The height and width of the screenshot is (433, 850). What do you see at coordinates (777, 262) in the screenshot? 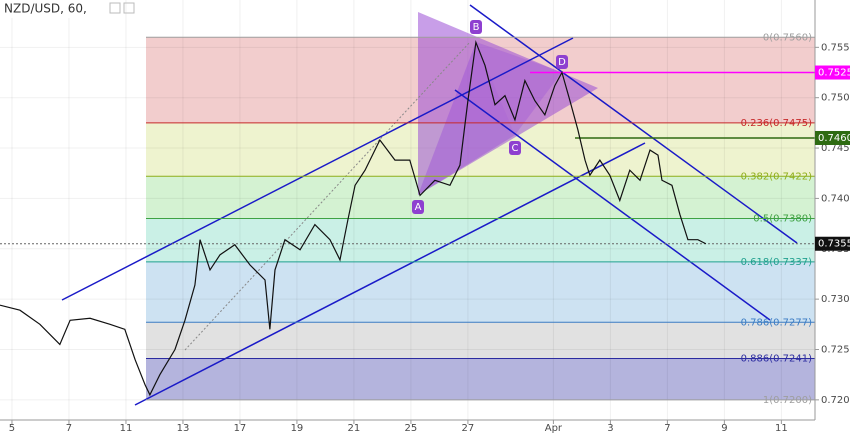
I see `fib-label: 0.618(0.7337)` at bounding box center [777, 262].